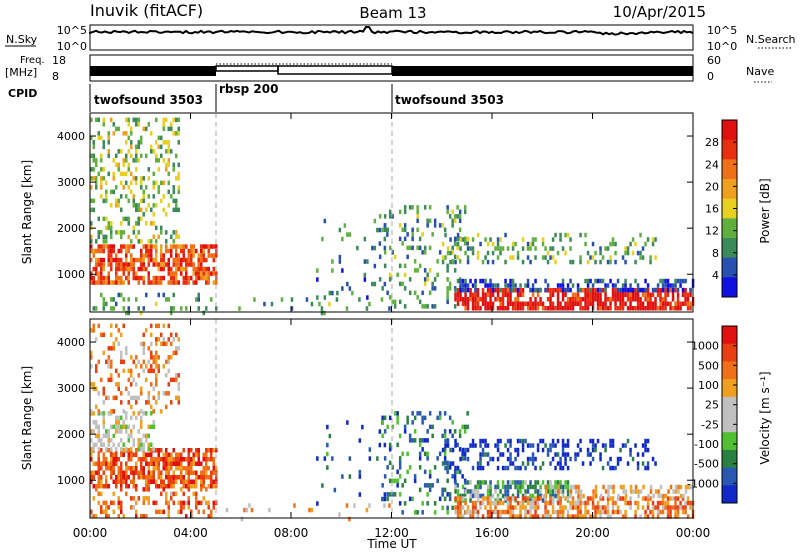 The height and width of the screenshot is (554, 800). What do you see at coordinates (712, 142) in the screenshot?
I see `colorbar-tick-label: 28` at bounding box center [712, 142].